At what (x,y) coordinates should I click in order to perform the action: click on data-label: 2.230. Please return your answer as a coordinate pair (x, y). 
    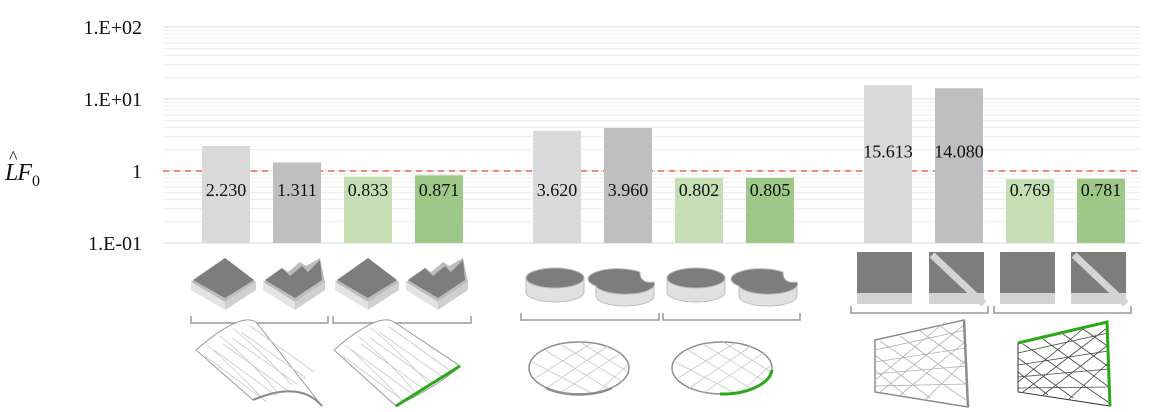
    Looking at the image, I should click on (226, 190).